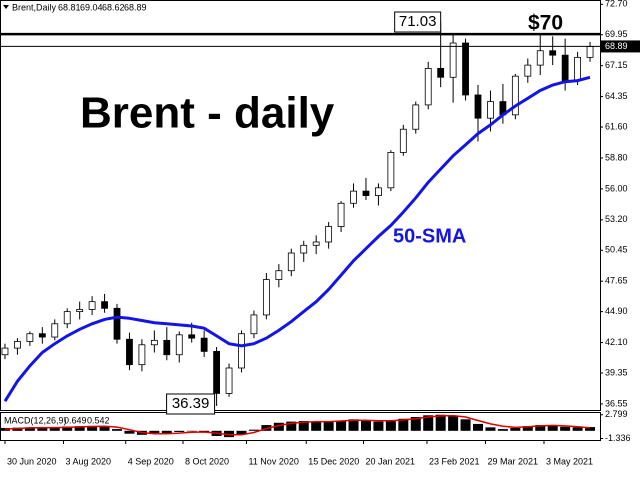 The height and width of the screenshot is (480, 640). What do you see at coordinates (616, 96) in the screenshot?
I see `y-tick-label: 64.35` at bounding box center [616, 96].